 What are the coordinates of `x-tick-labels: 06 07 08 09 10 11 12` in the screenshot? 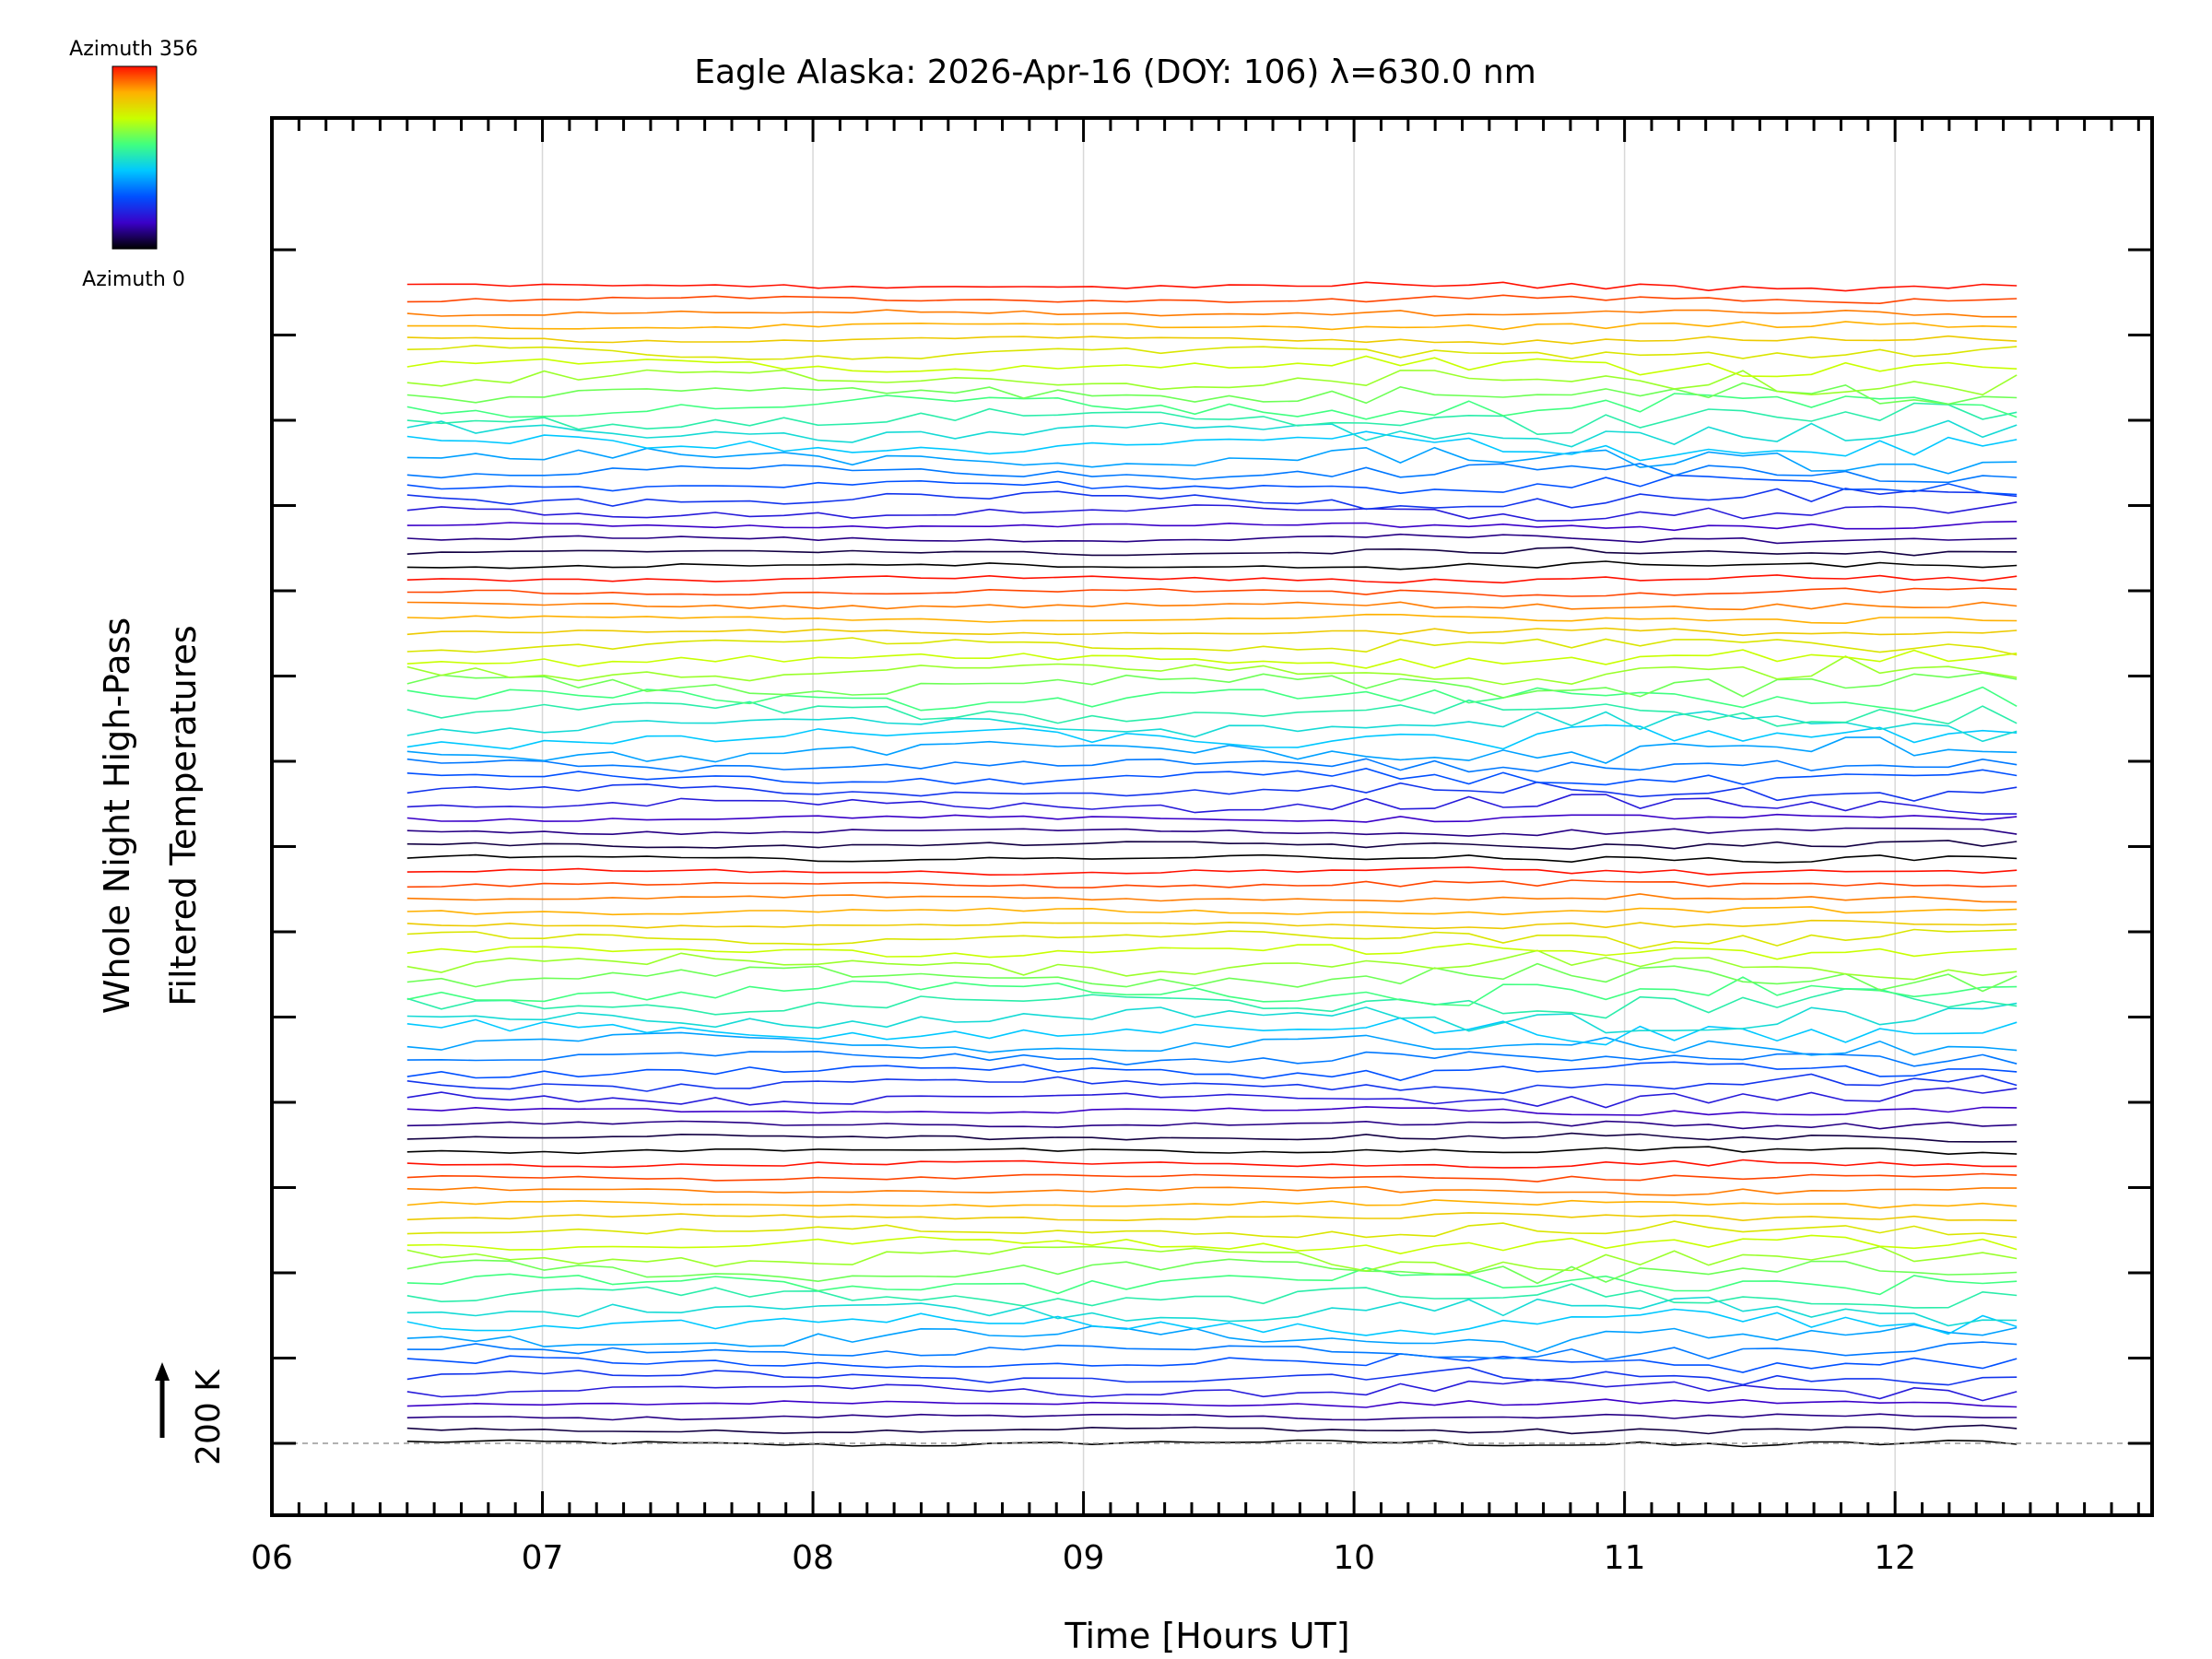 It's located at (1083, 1558).